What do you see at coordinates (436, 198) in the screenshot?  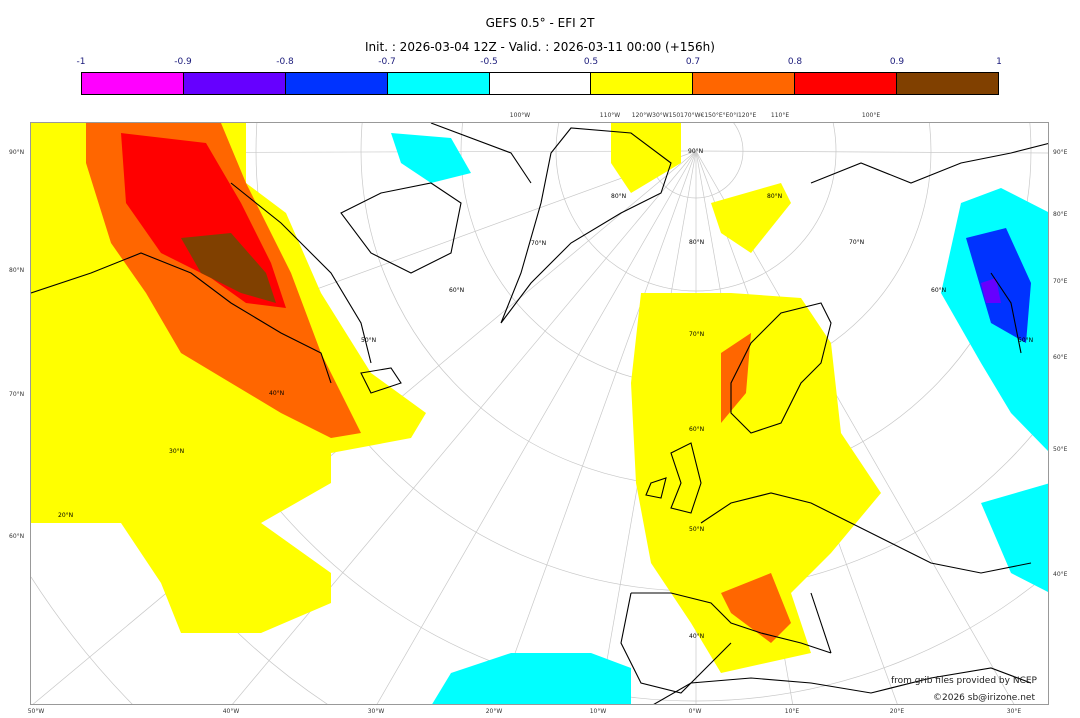 I see `arctic-islands` at bounding box center [436, 198].